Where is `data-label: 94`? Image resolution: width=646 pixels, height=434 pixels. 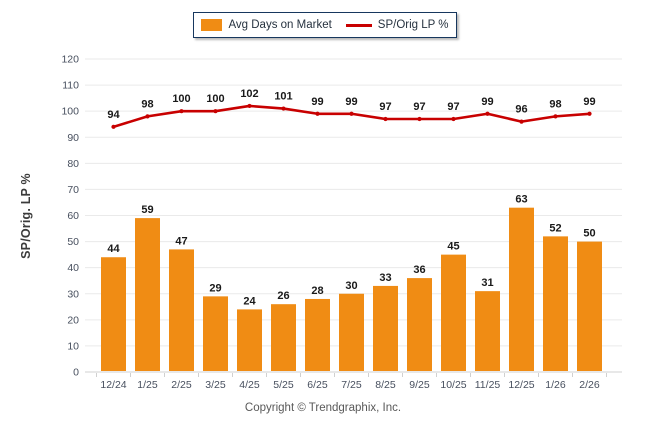
data-label: 94 is located at coordinates (113, 115).